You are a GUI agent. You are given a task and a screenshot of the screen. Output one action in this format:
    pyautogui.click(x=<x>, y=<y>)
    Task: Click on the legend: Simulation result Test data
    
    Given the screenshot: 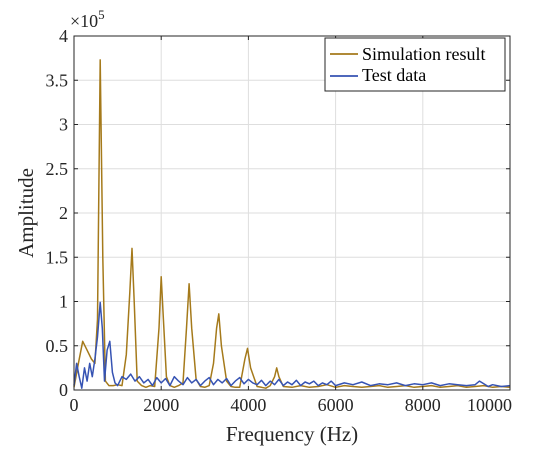 What is the action you would take?
    pyautogui.click(x=415, y=64)
    